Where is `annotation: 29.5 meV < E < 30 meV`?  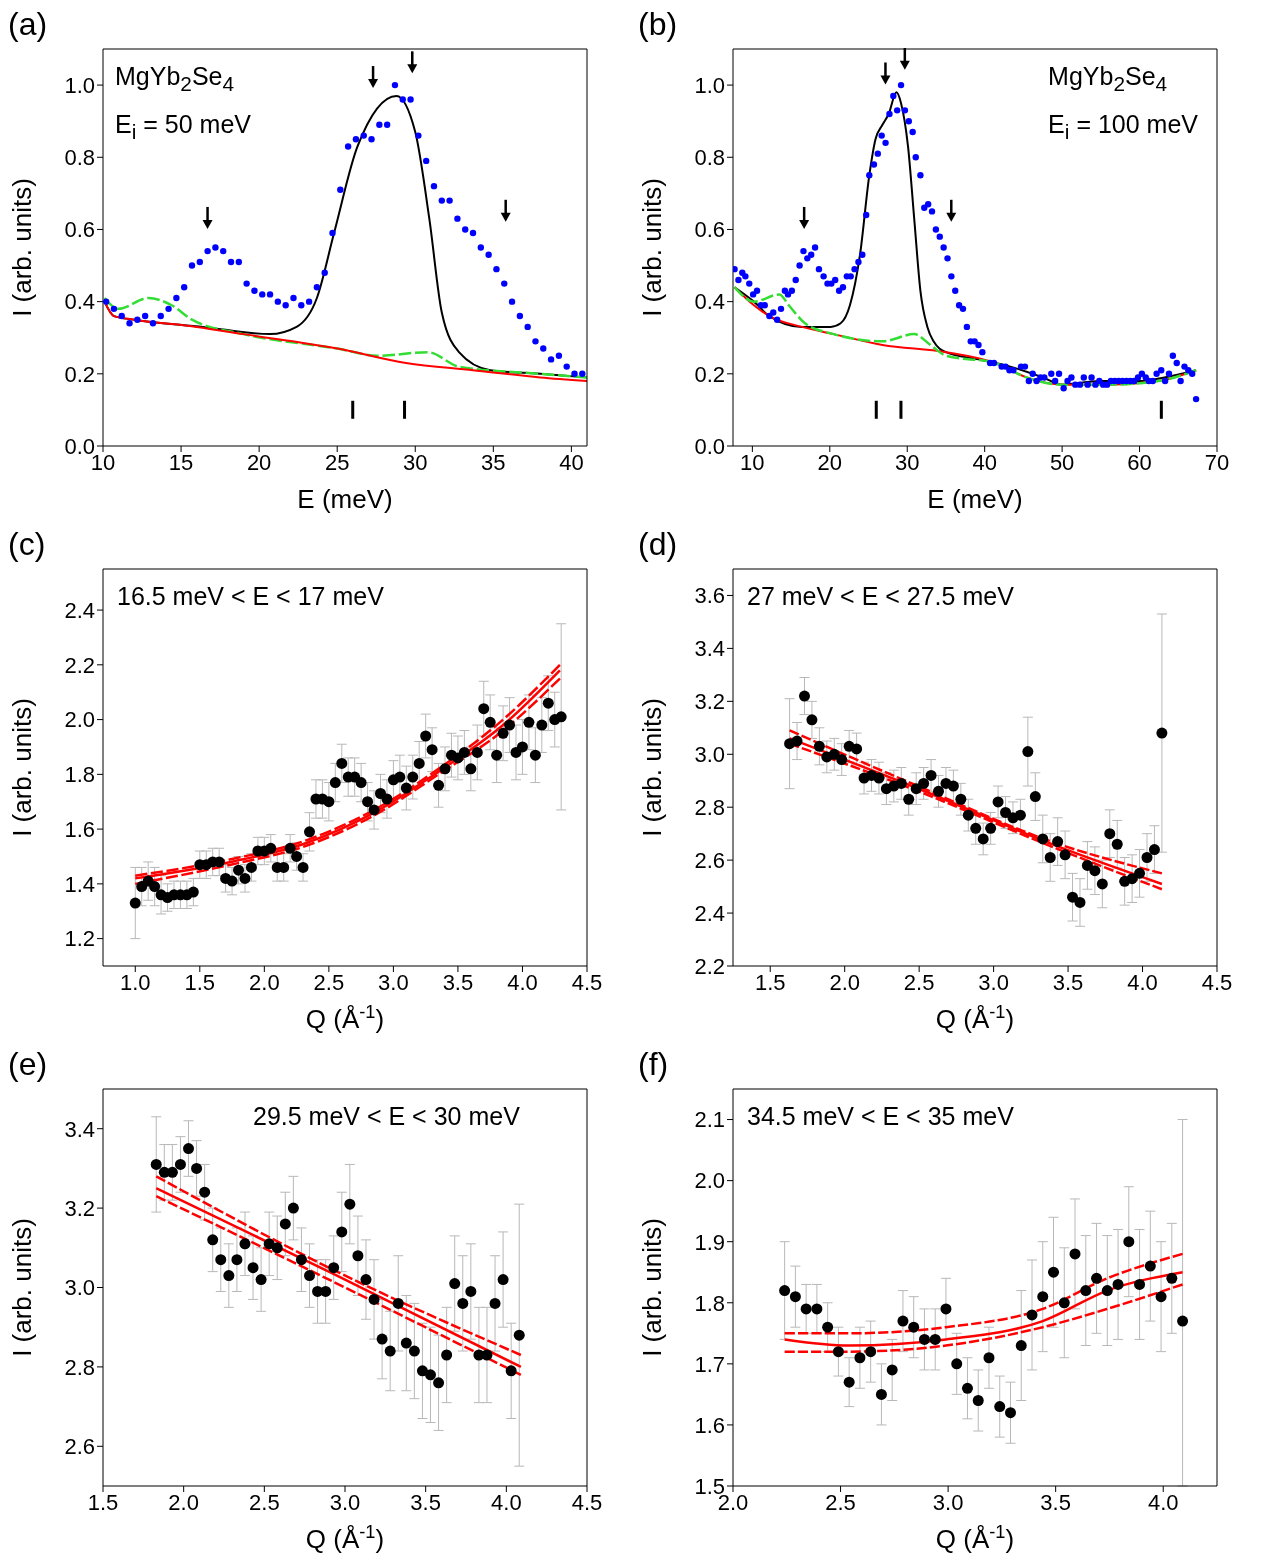 annotation: 29.5 meV < E < 30 meV is located at coordinates (386, 1116).